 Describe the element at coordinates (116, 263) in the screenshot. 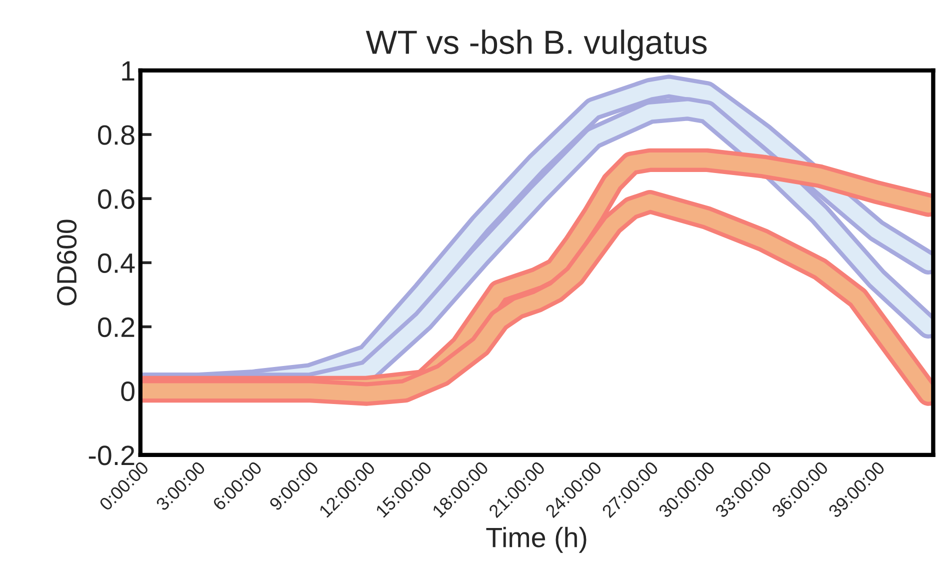

I see `y-tick-label: 0.4` at that location.